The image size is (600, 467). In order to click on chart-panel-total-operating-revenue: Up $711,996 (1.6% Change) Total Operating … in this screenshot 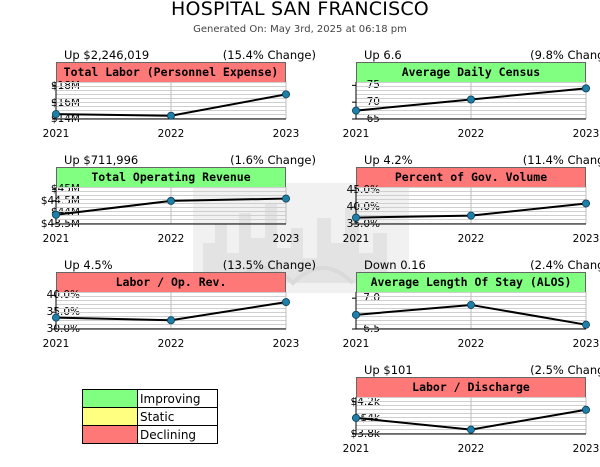, I will do `click(178, 205)`.